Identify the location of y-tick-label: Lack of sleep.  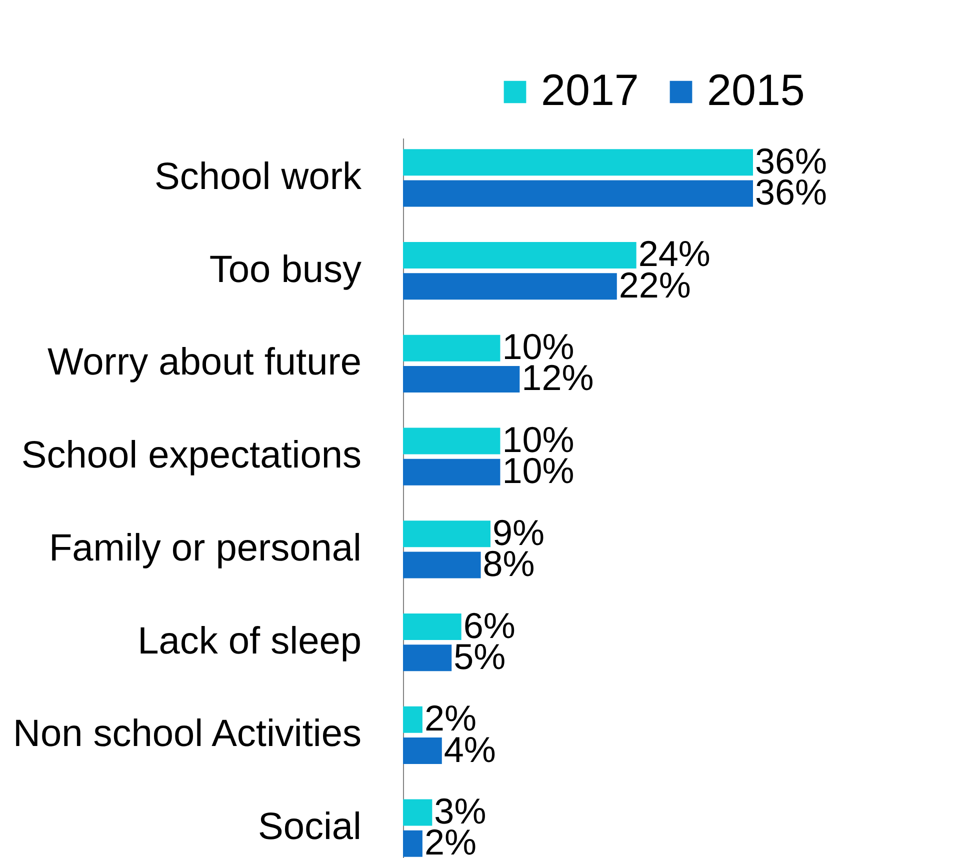
(250, 641).